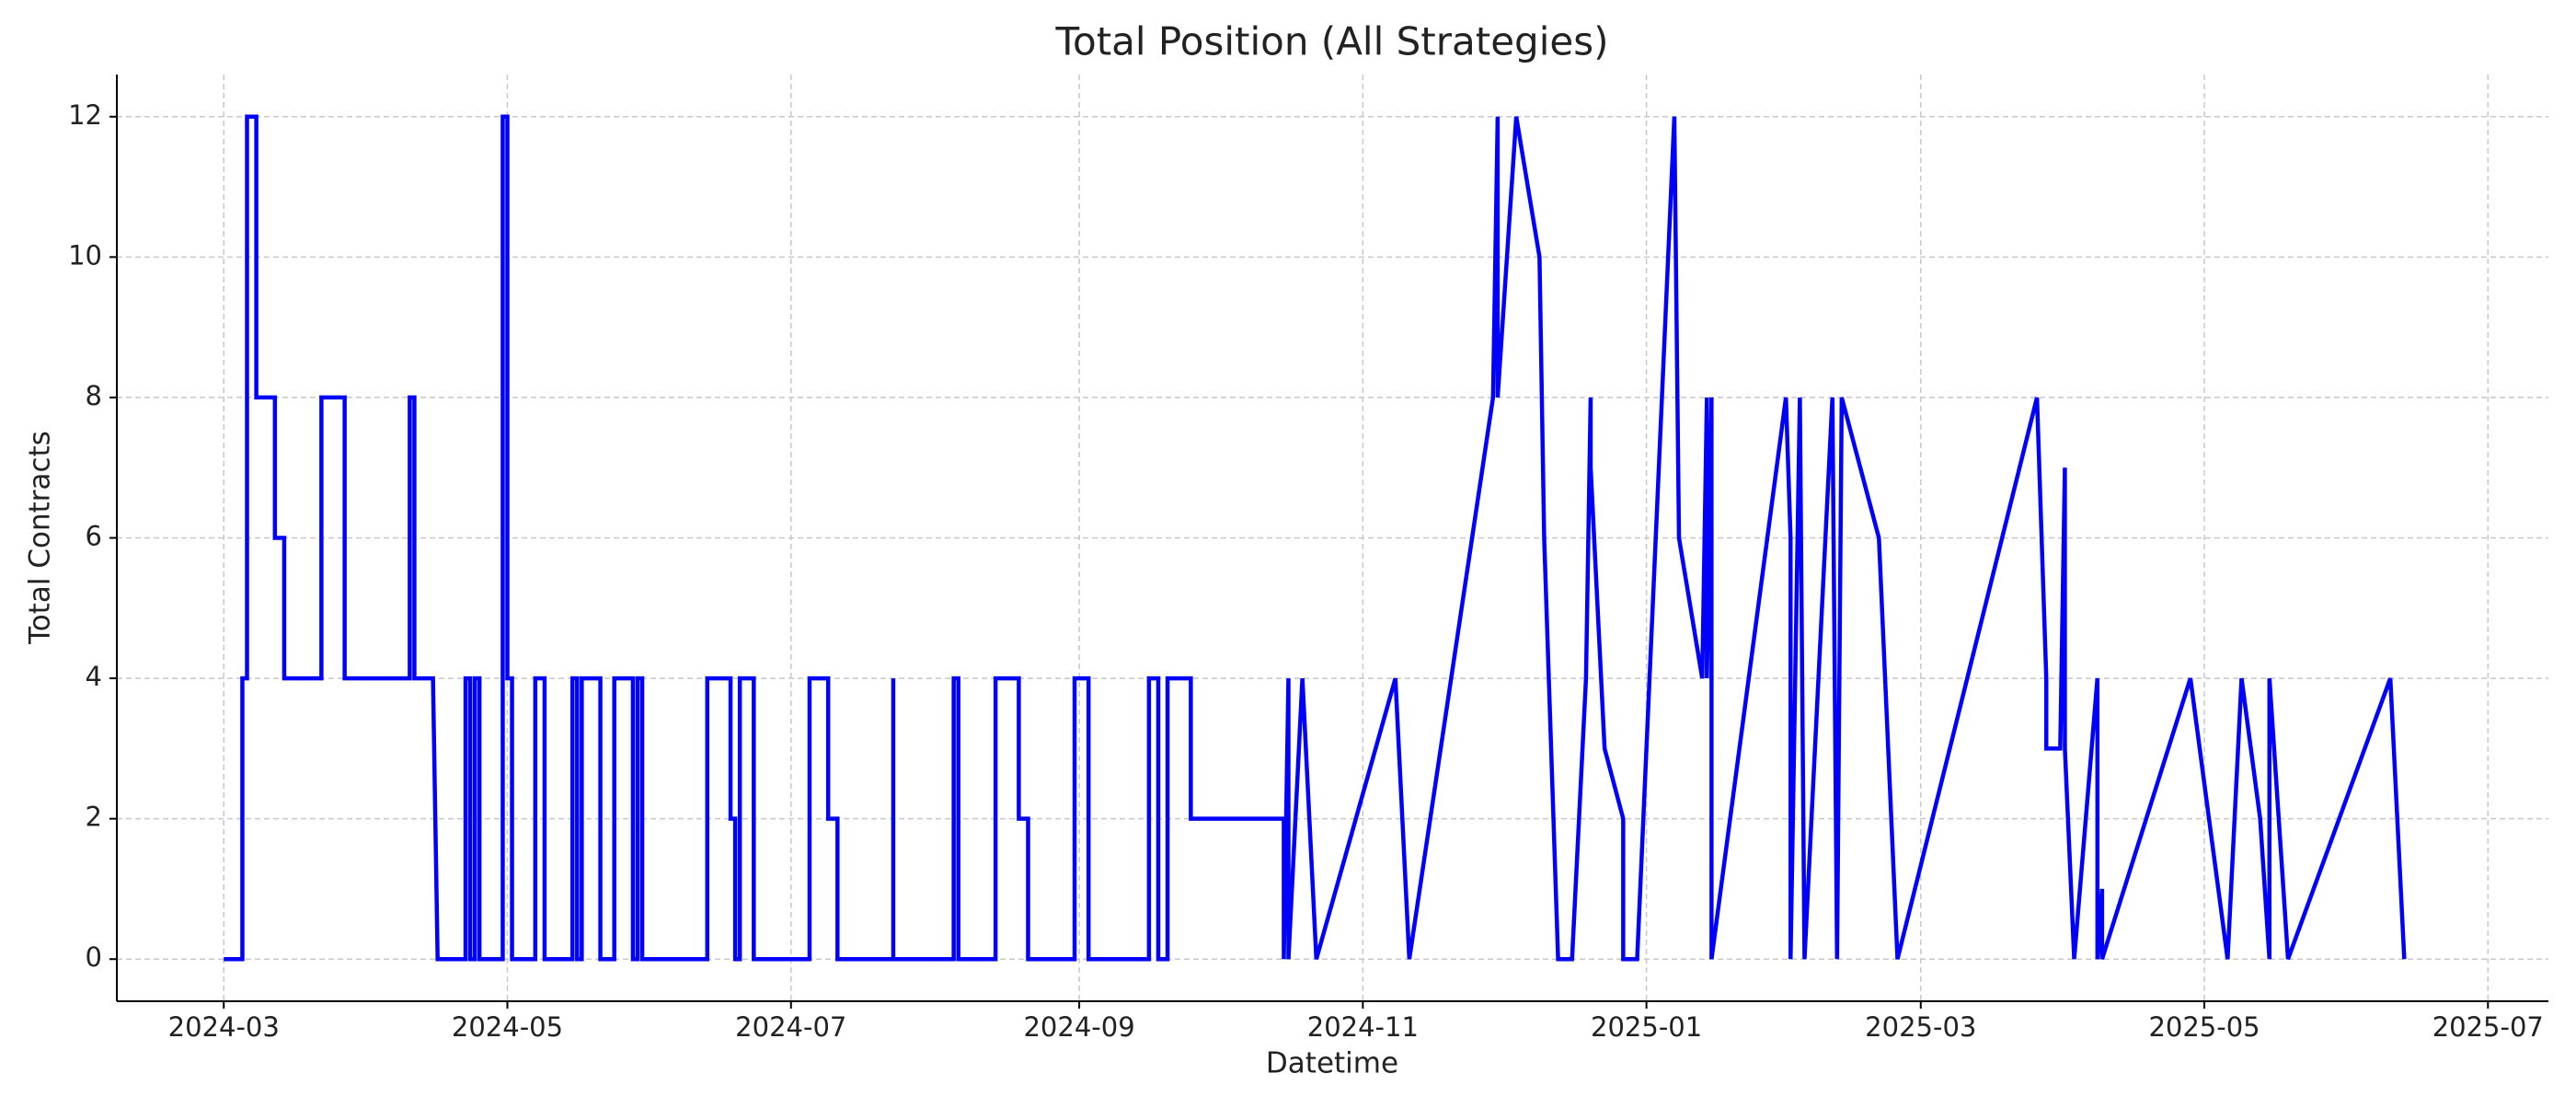  What do you see at coordinates (1331, 41) in the screenshot?
I see `chart-title: Total Position (All Strategies)` at bounding box center [1331, 41].